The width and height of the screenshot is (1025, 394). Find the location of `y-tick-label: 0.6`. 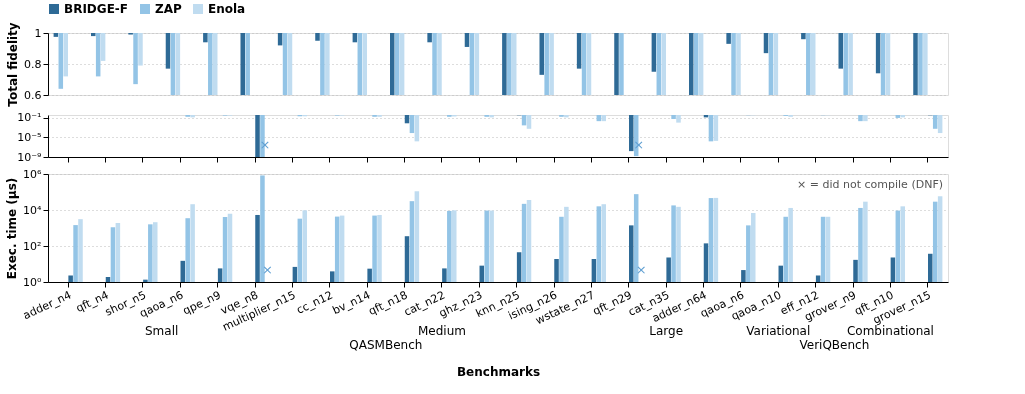

y-tick-label: 0.6 is located at coordinates (33, 95).